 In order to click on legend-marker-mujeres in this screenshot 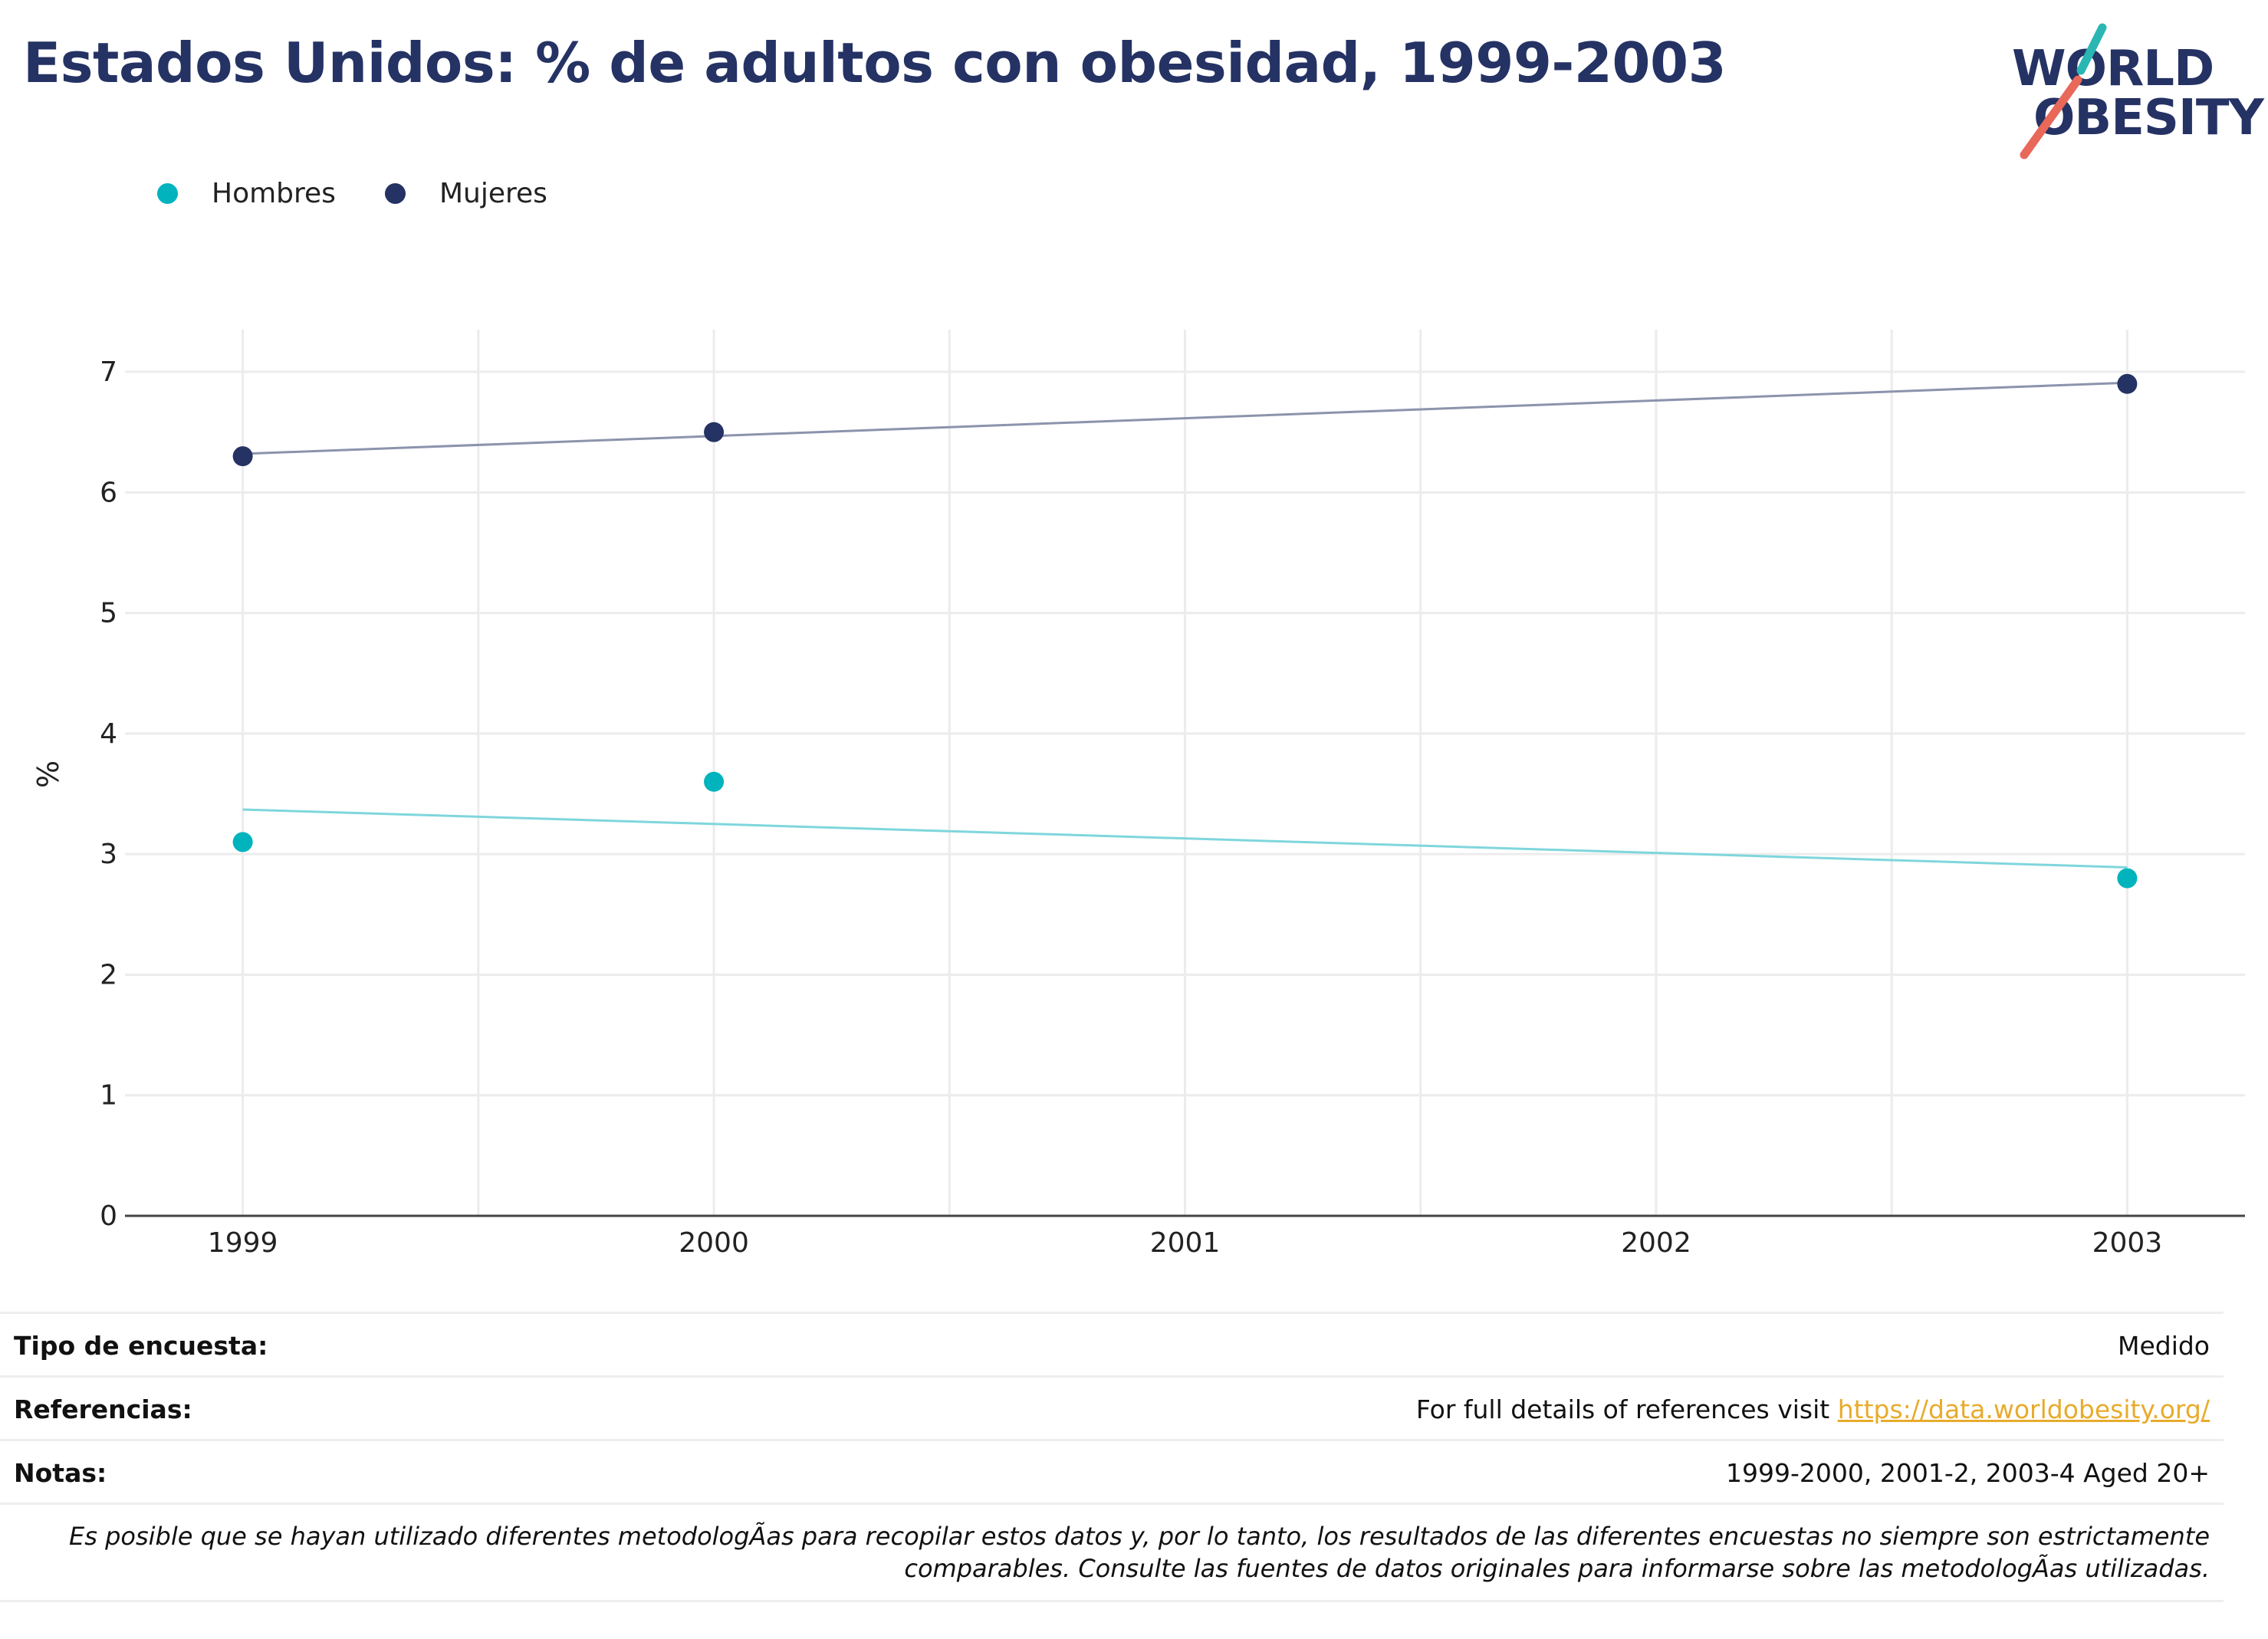, I will do `click(395, 193)`.